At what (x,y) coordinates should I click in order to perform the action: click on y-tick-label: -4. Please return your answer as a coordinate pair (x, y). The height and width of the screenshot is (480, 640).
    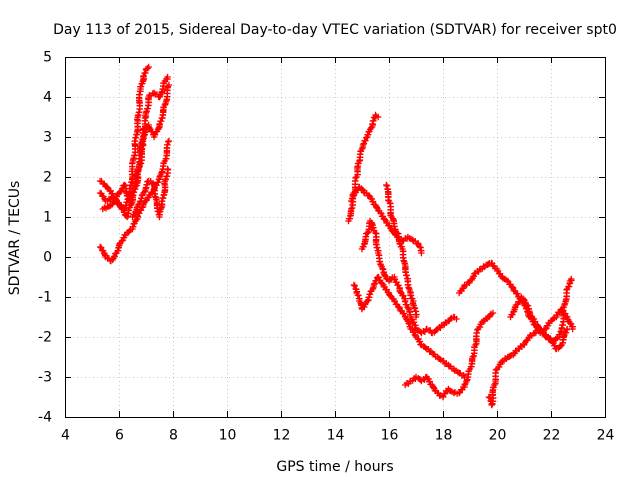
    Looking at the image, I should click on (45, 418).